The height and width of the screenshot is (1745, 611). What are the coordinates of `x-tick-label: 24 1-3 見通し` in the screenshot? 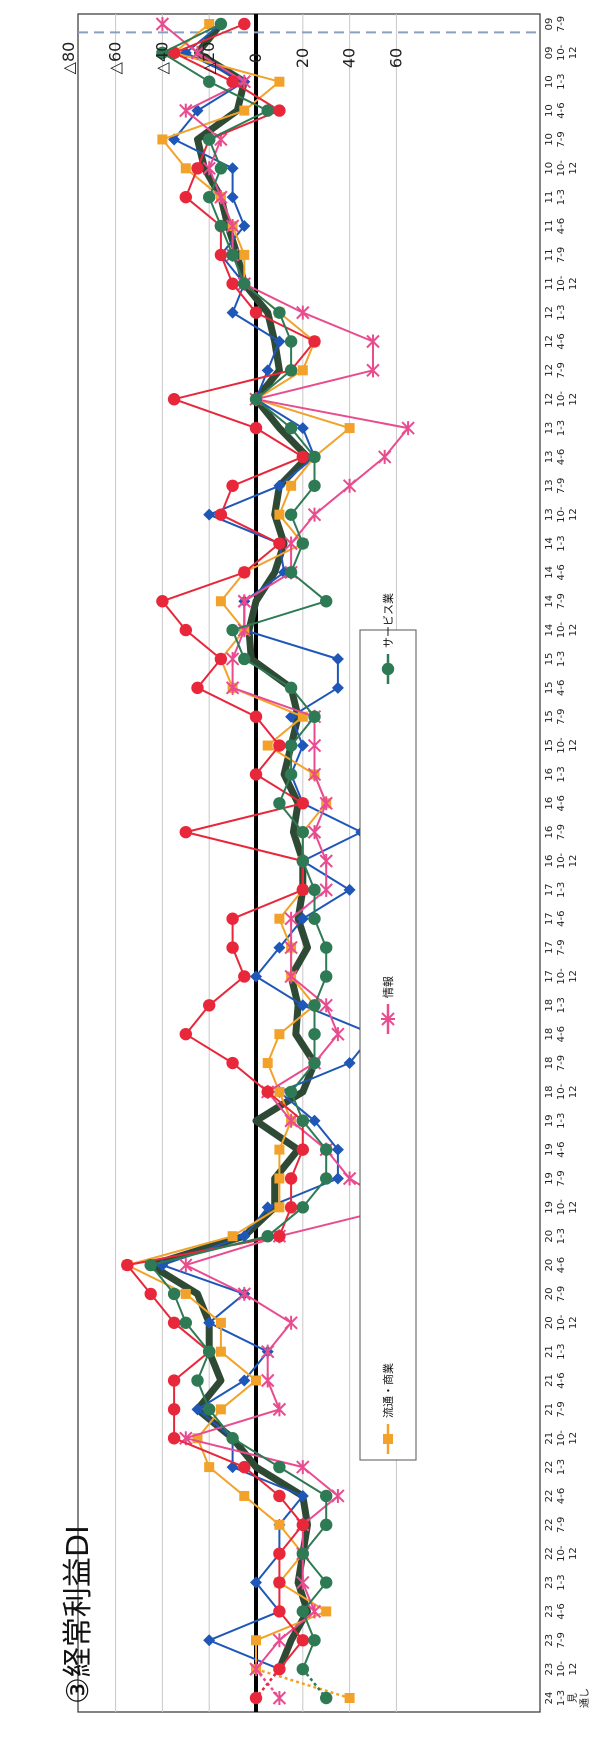 It's located at (567, 1698).